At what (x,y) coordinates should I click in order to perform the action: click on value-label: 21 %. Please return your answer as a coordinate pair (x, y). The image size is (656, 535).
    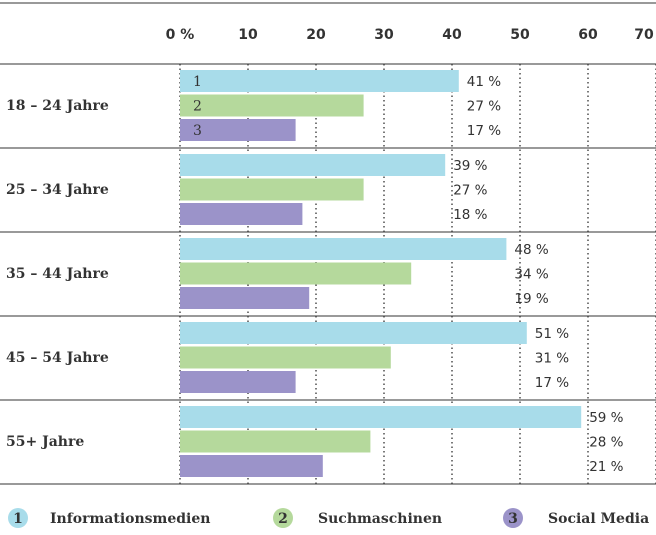
    Looking at the image, I should click on (606, 467).